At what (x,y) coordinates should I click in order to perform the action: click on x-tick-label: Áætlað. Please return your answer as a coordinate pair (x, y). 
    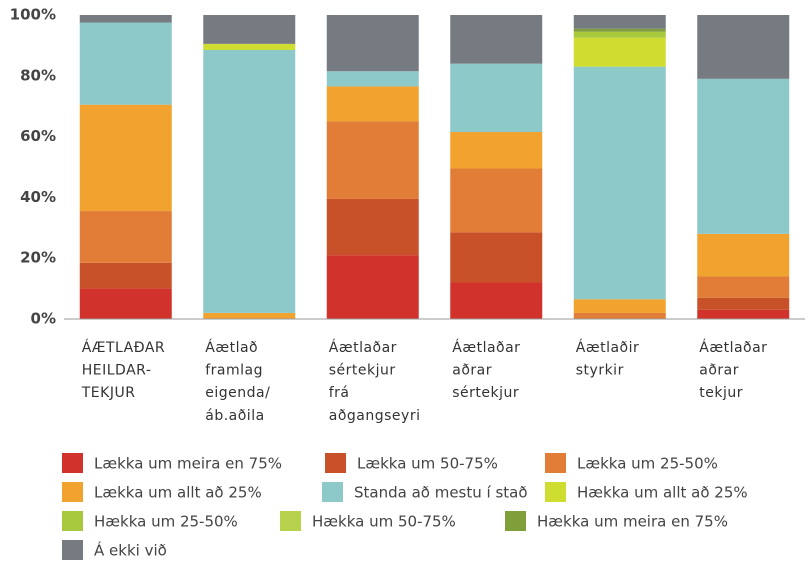
    Looking at the image, I should click on (231, 347).